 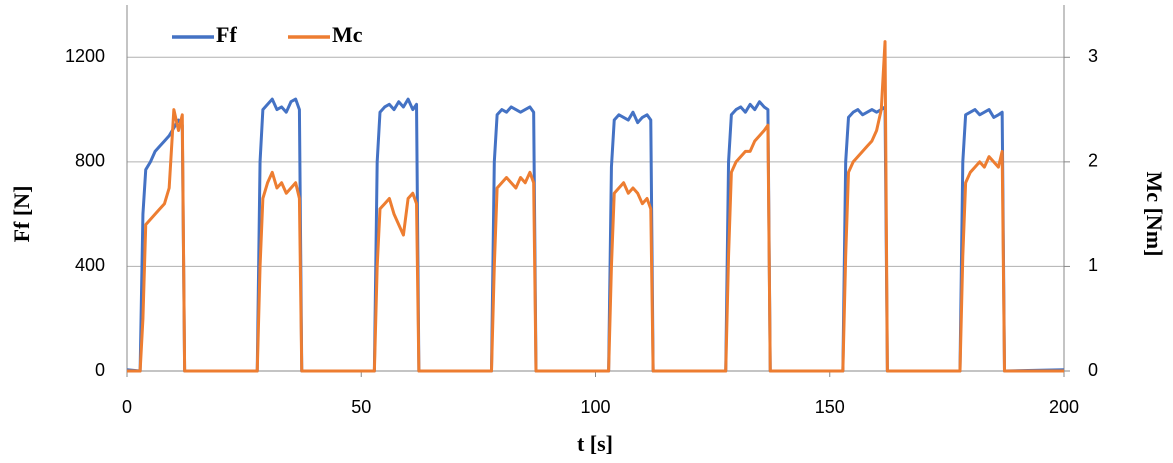 I want to click on legend-label: Mc, so click(x=347, y=34).